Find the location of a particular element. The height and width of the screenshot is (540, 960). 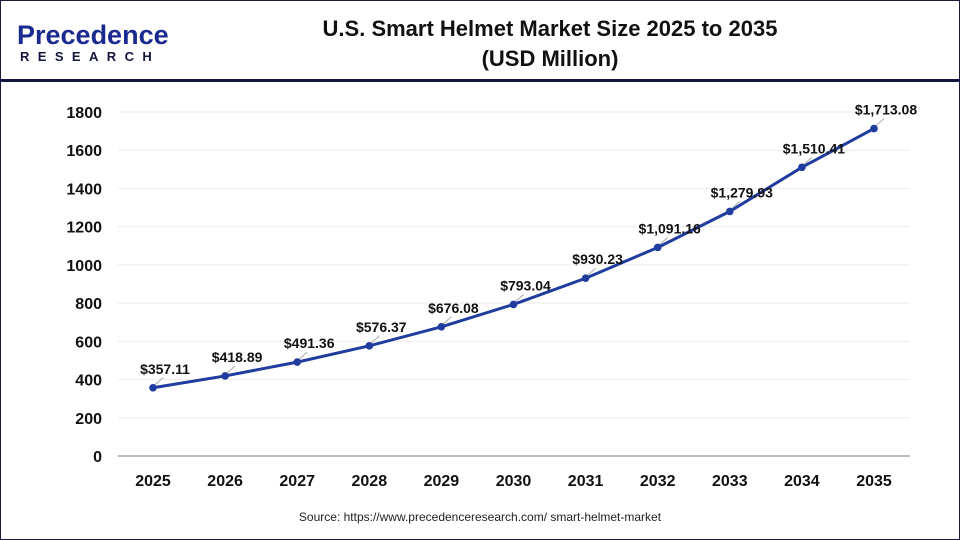

y-tick-label: 0 is located at coordinates (97, 457).